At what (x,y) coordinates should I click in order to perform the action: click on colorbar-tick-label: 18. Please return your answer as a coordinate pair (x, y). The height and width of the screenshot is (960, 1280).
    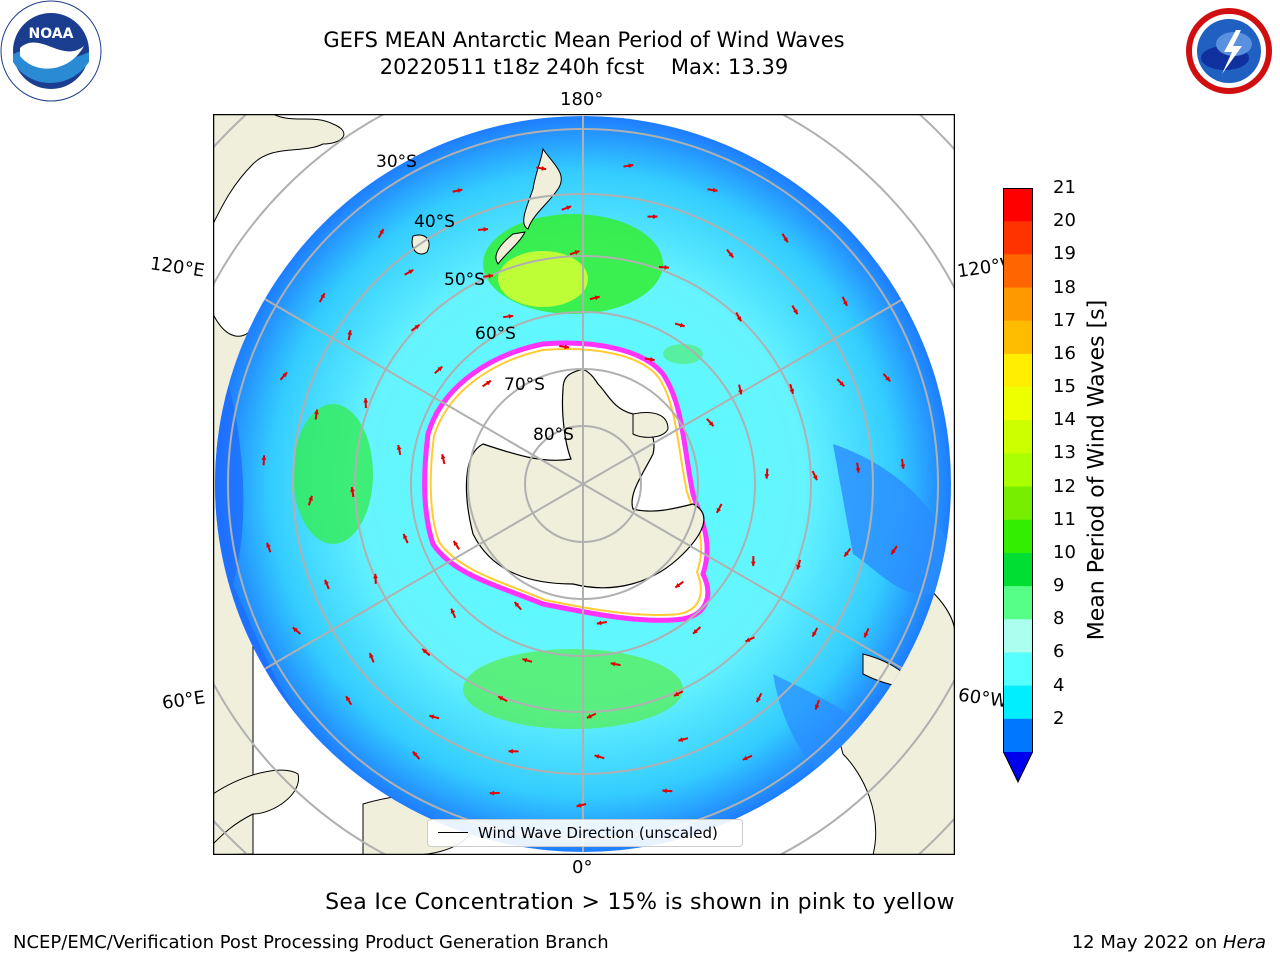
    Looking at the image, I should click on (1064, 287).